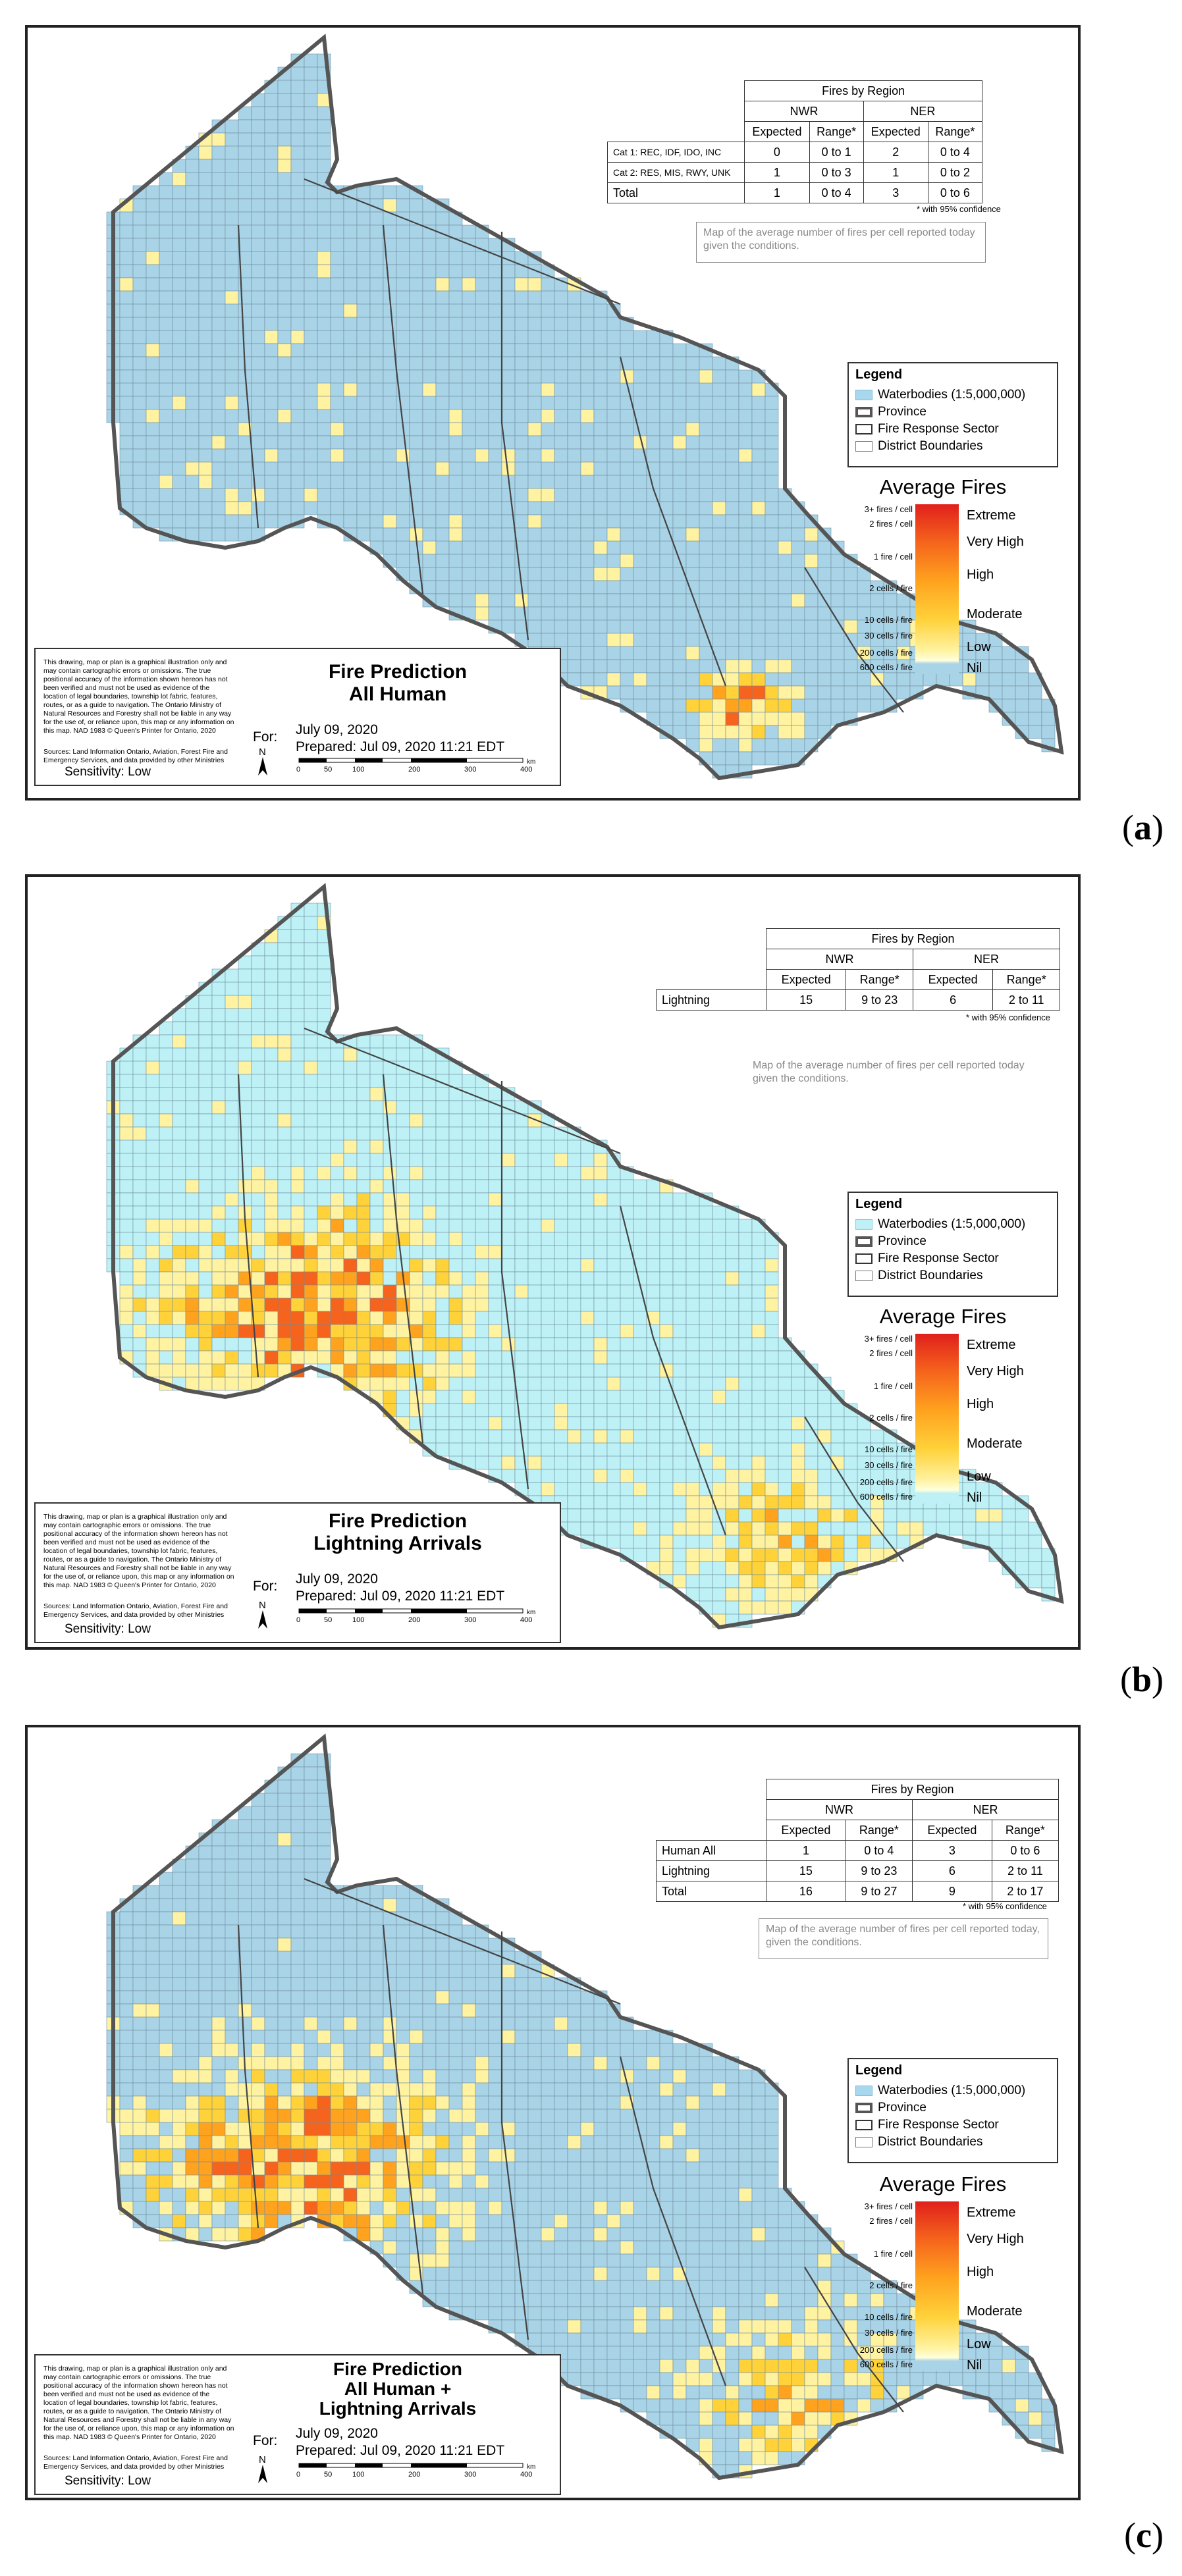 The image size is (1182, 2576). What do you see at coordinates (108, 772) in the screenshot?
I see `sensitivity: Sensitivity: Low` at bounding box center [108, 772].